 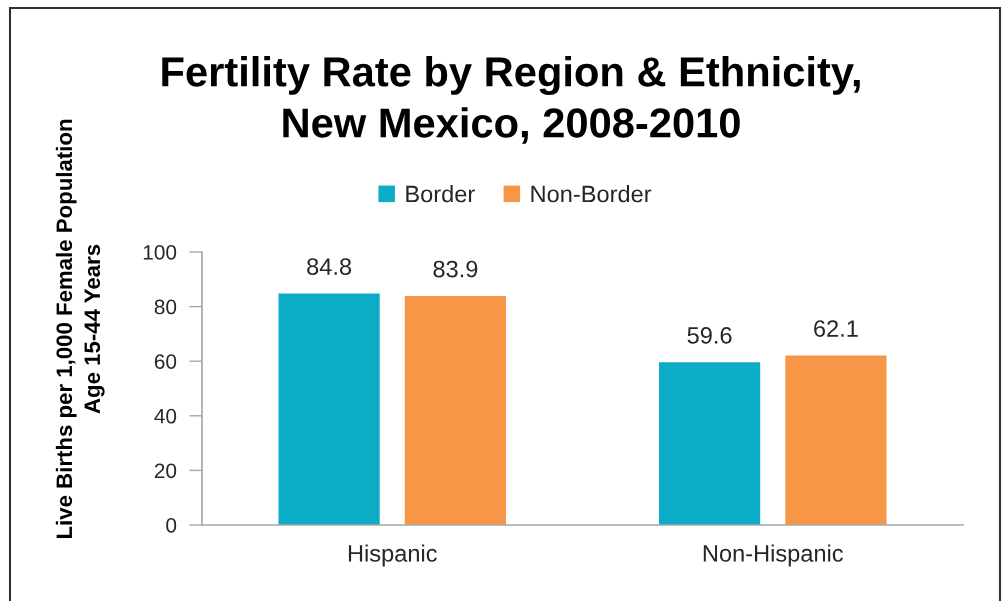 I want to click on legend-label: Non-Border, so click(x=591, y=194).